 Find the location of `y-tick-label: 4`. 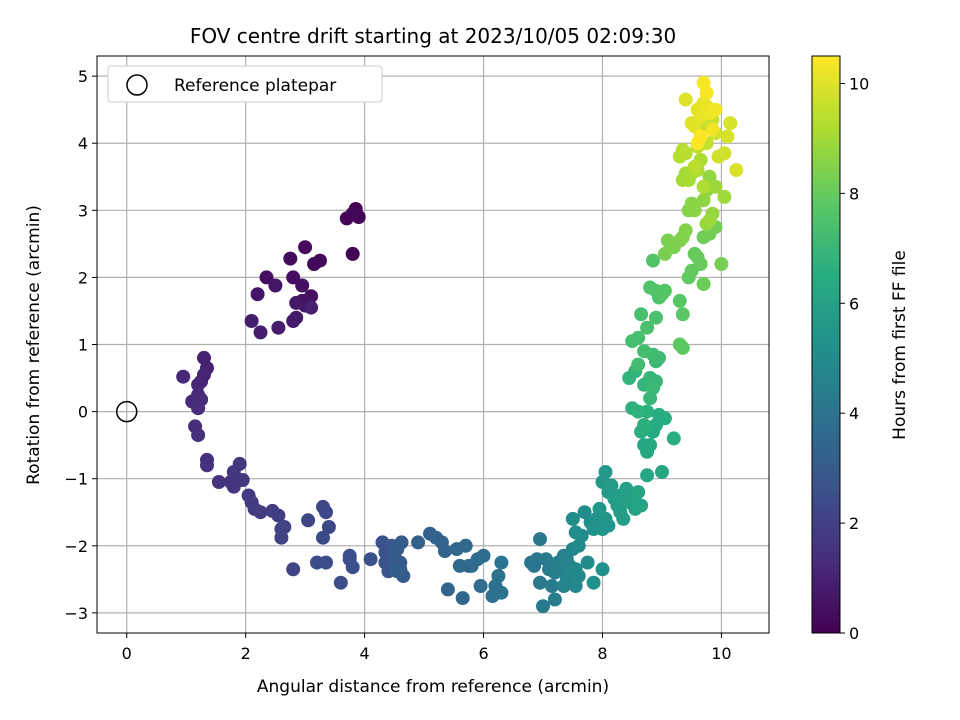

y-tick-label: 4 is located at coordinates (83, 143).